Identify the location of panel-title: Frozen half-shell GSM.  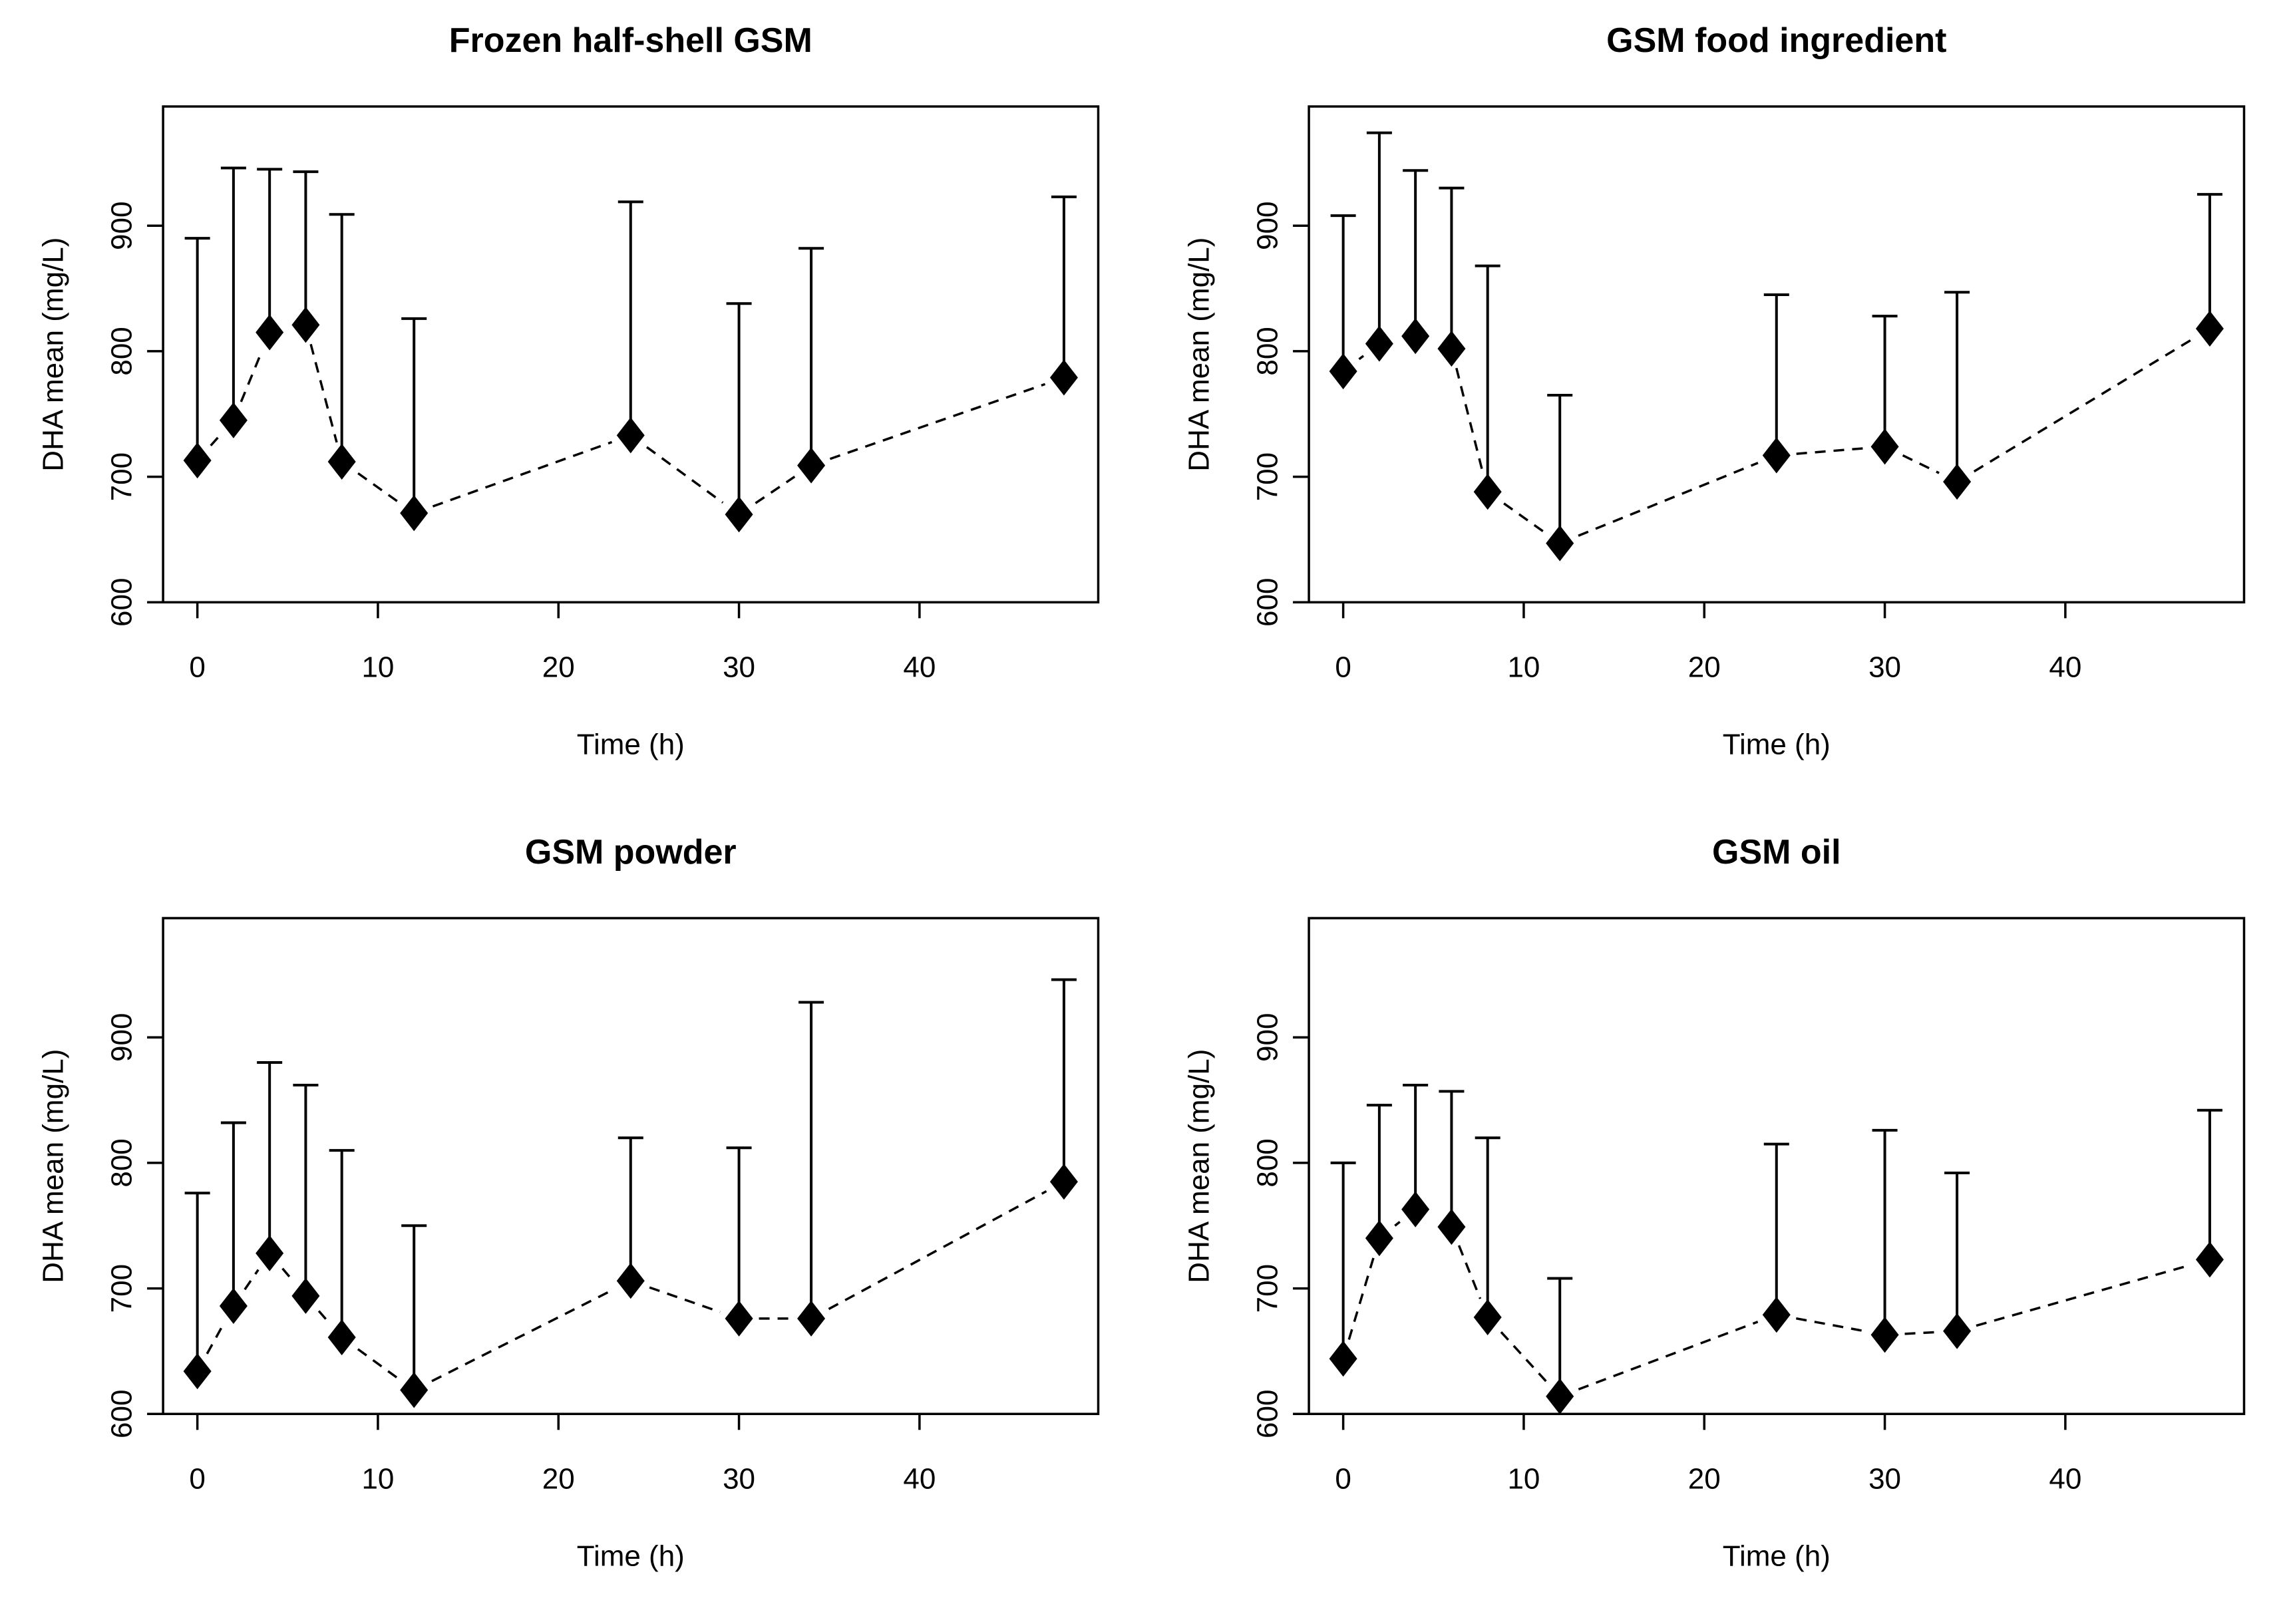
(630, 40).